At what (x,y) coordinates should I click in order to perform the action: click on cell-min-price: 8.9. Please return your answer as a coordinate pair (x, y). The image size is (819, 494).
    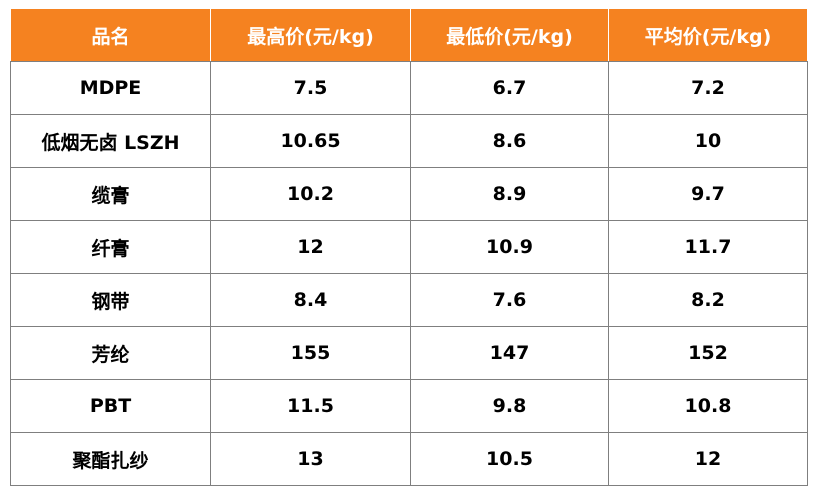
    Looking at the image, I should click on (509, 194).